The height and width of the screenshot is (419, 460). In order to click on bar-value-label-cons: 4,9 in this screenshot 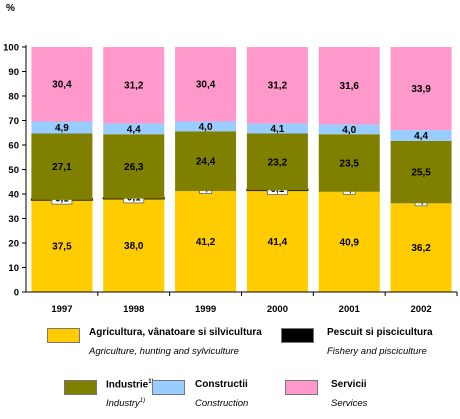, I will do `click(62, 128)`.